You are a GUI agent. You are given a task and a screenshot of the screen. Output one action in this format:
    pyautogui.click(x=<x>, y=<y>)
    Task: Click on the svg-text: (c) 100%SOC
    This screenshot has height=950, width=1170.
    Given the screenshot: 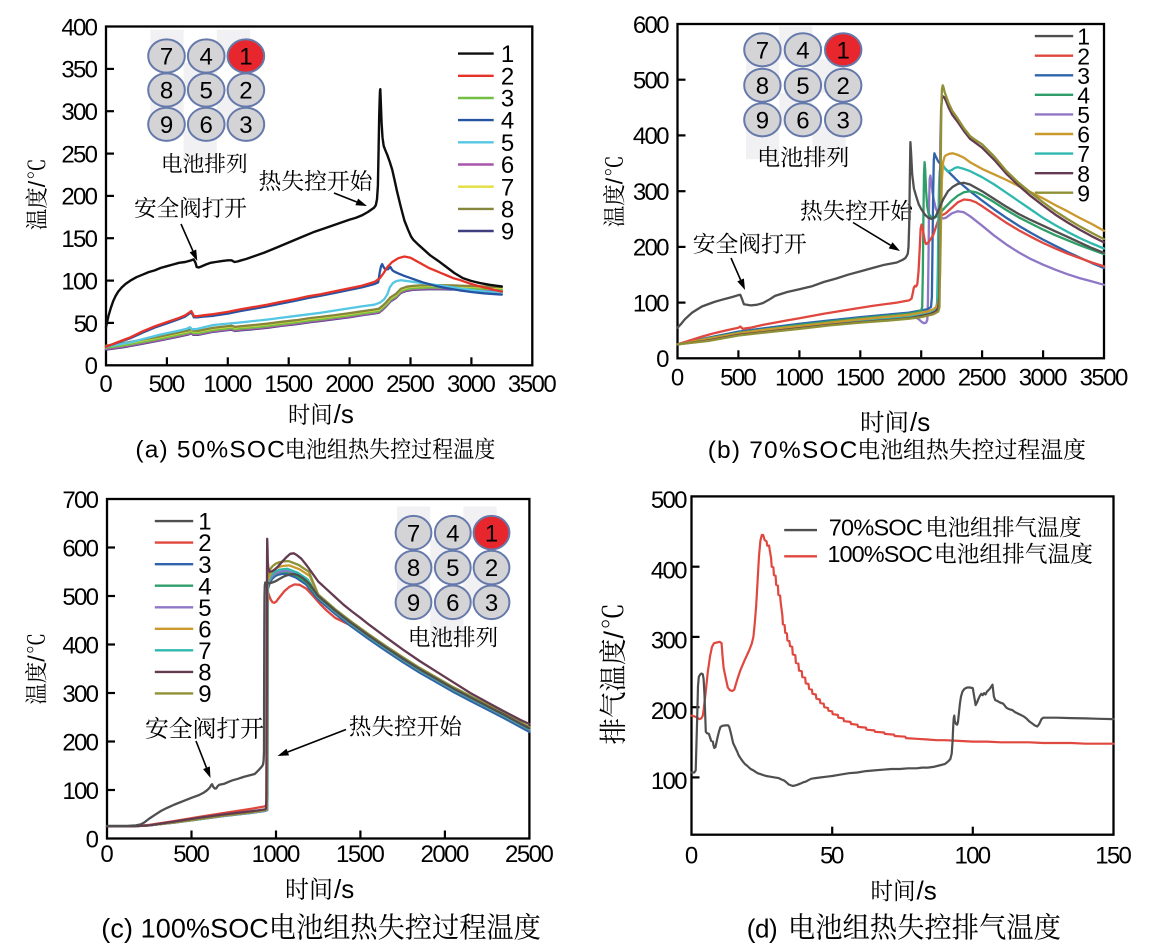 What is the action you would take?
    pyautogui.click(x=184, y=929)
    